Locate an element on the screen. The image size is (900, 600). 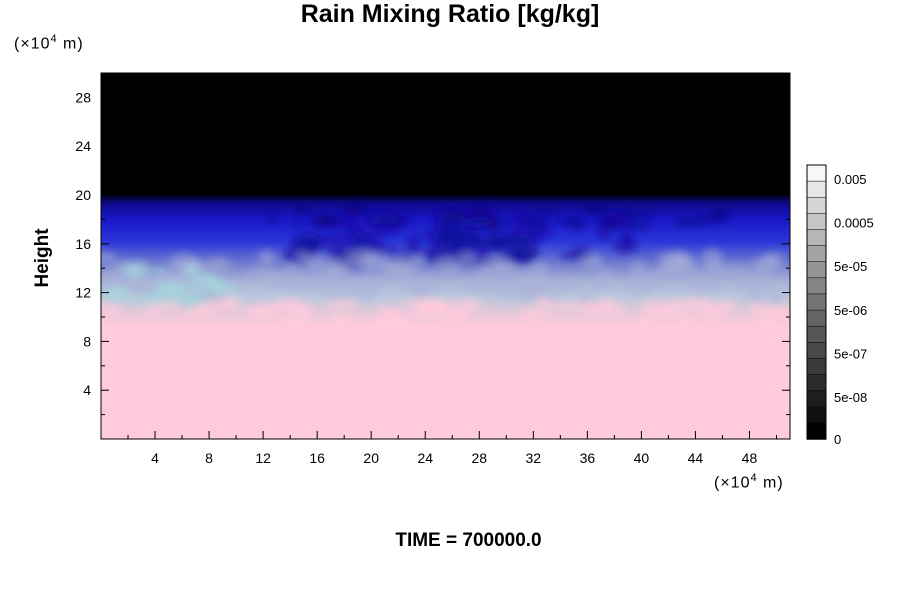
y-tick-label: 28 is located at coordinates (83, 97).